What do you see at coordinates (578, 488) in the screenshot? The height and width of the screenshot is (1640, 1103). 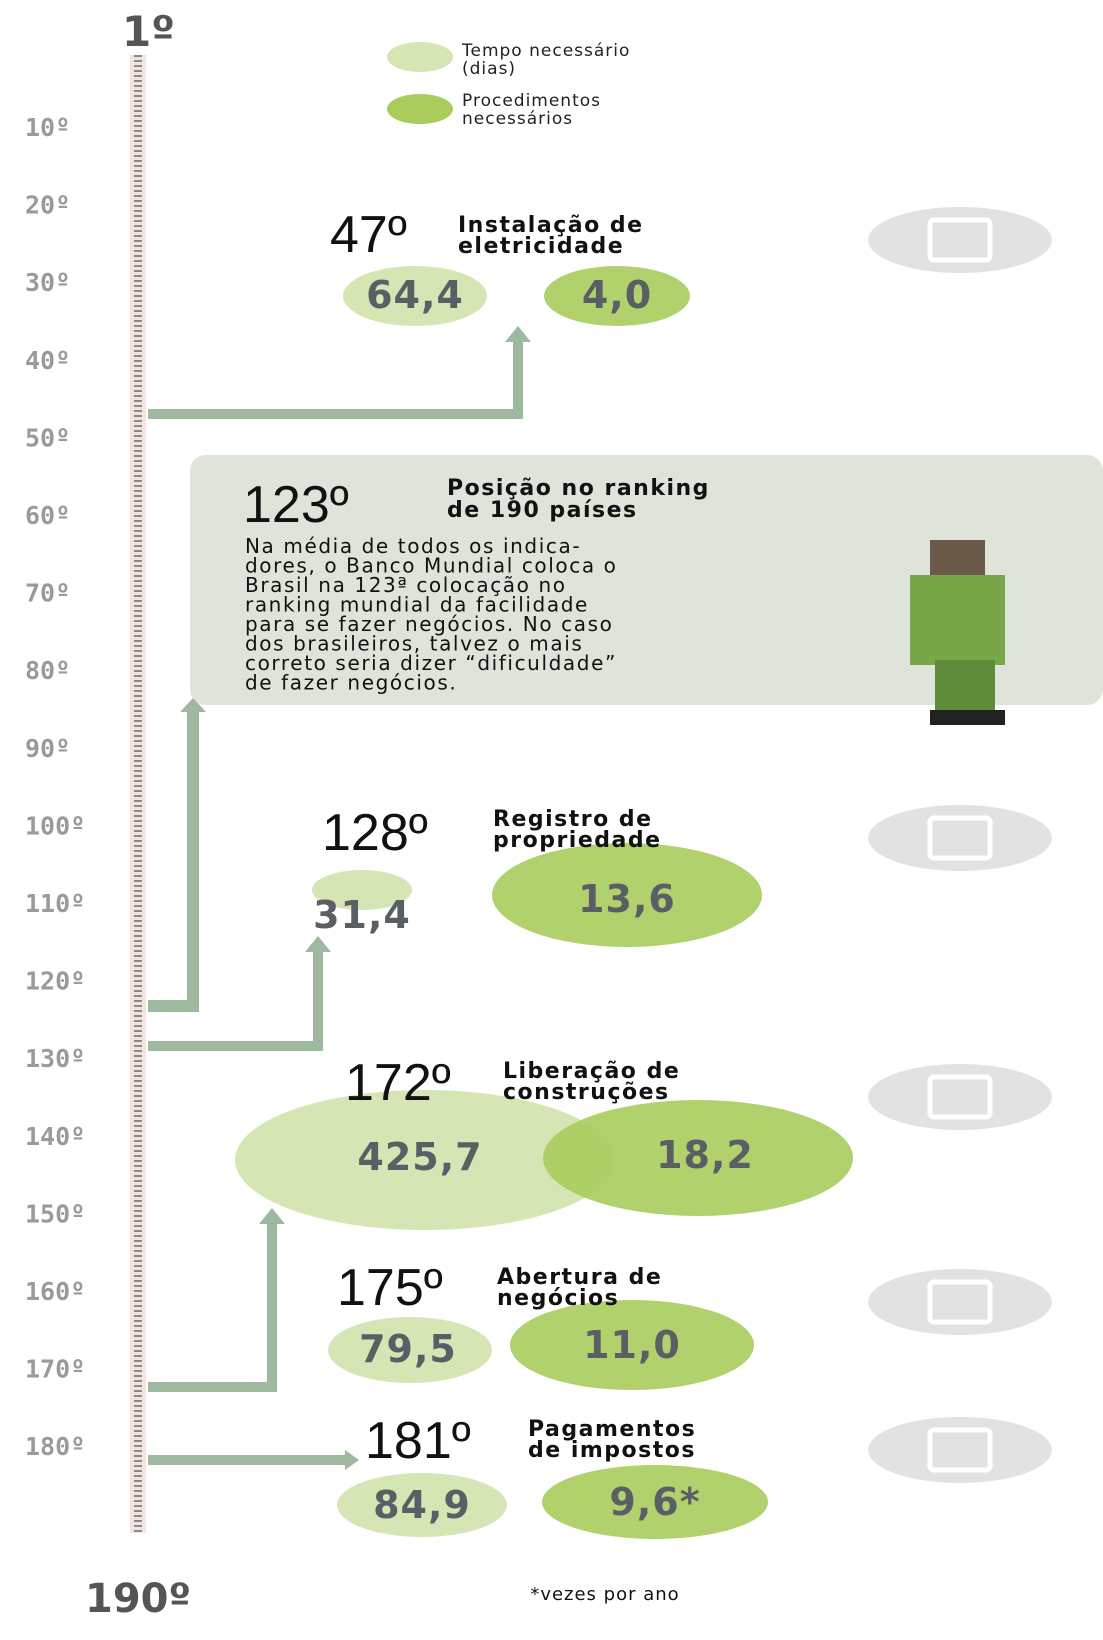 I see `summary-title: Posição no ranking` at bounding box center [578, 488].